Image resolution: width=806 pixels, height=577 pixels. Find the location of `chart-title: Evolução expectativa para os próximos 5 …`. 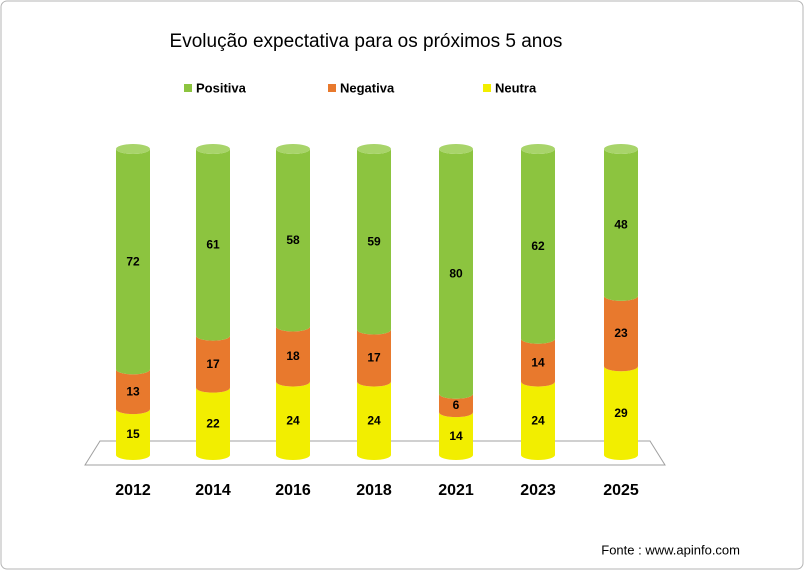

chart-title: Evolução expectativa para os próximos 5 … is located at coordinates (366, 41).